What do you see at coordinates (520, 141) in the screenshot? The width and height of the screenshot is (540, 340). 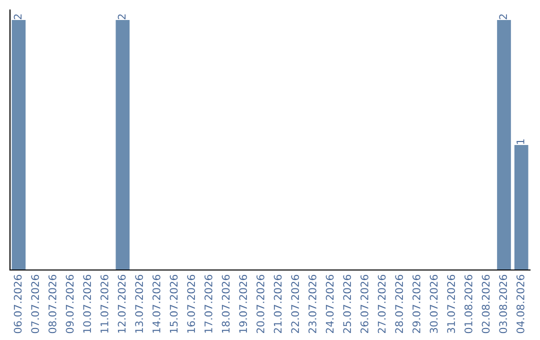 I see `data-label: 1` at bounding box center [520, 141].